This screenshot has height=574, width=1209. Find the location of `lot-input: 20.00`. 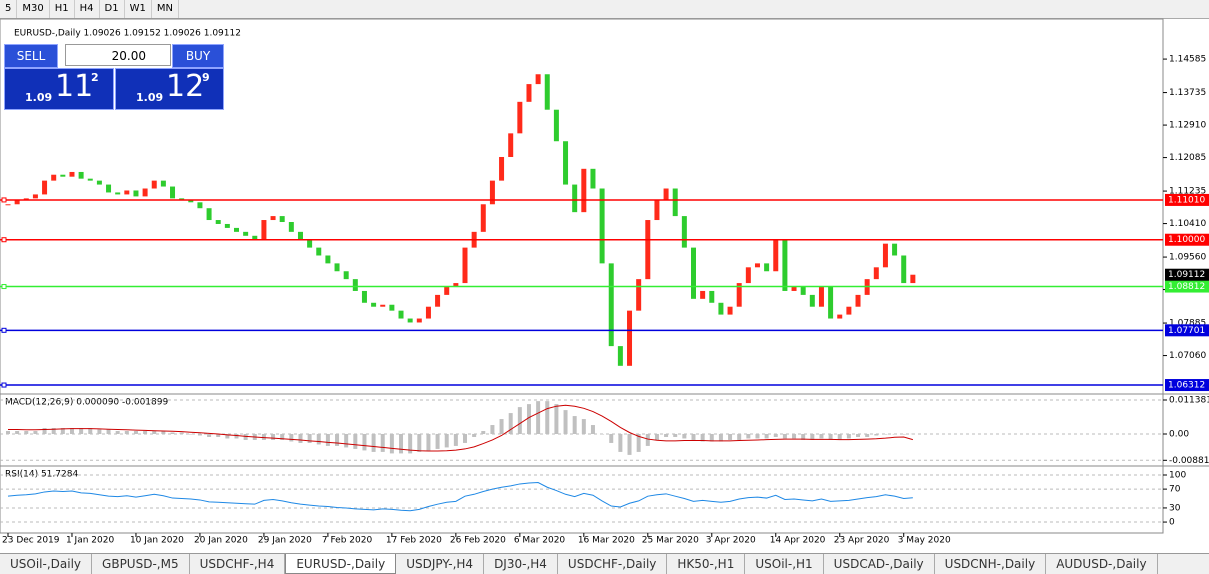

lot-input: 20.00 is located at coordinates (118, 55).